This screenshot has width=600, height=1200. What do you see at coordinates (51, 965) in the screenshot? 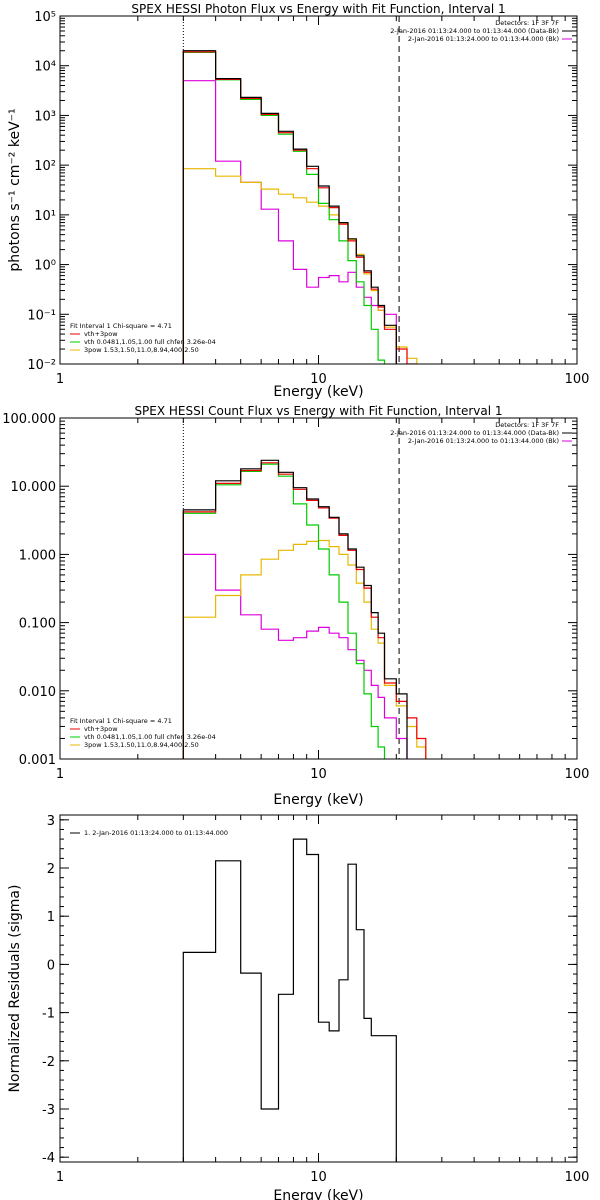
I see `y-tick-label: 0` at bounding box center [51, 965].